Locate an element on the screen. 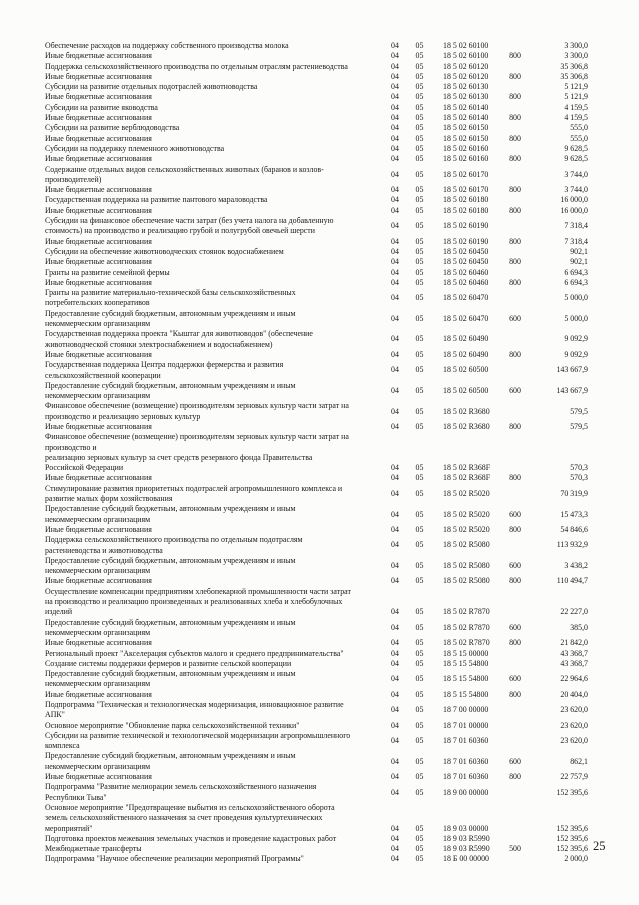  row-vr-code: 800 is located at coordinates (515, 694).